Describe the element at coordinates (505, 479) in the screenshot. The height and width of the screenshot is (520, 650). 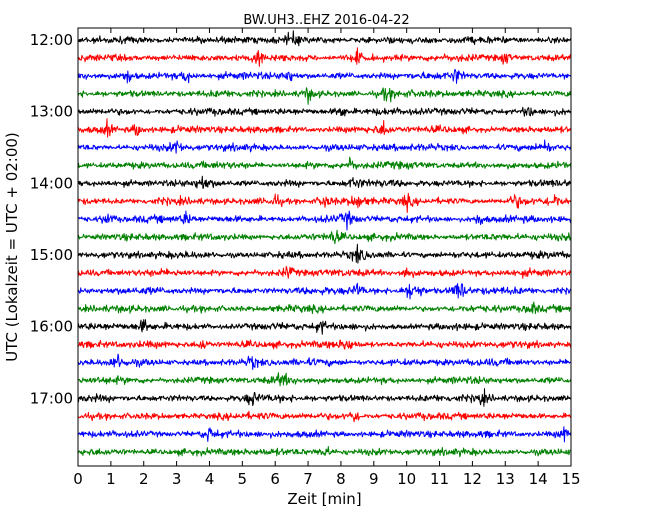
I see `x-tick-label: 13` at that location.